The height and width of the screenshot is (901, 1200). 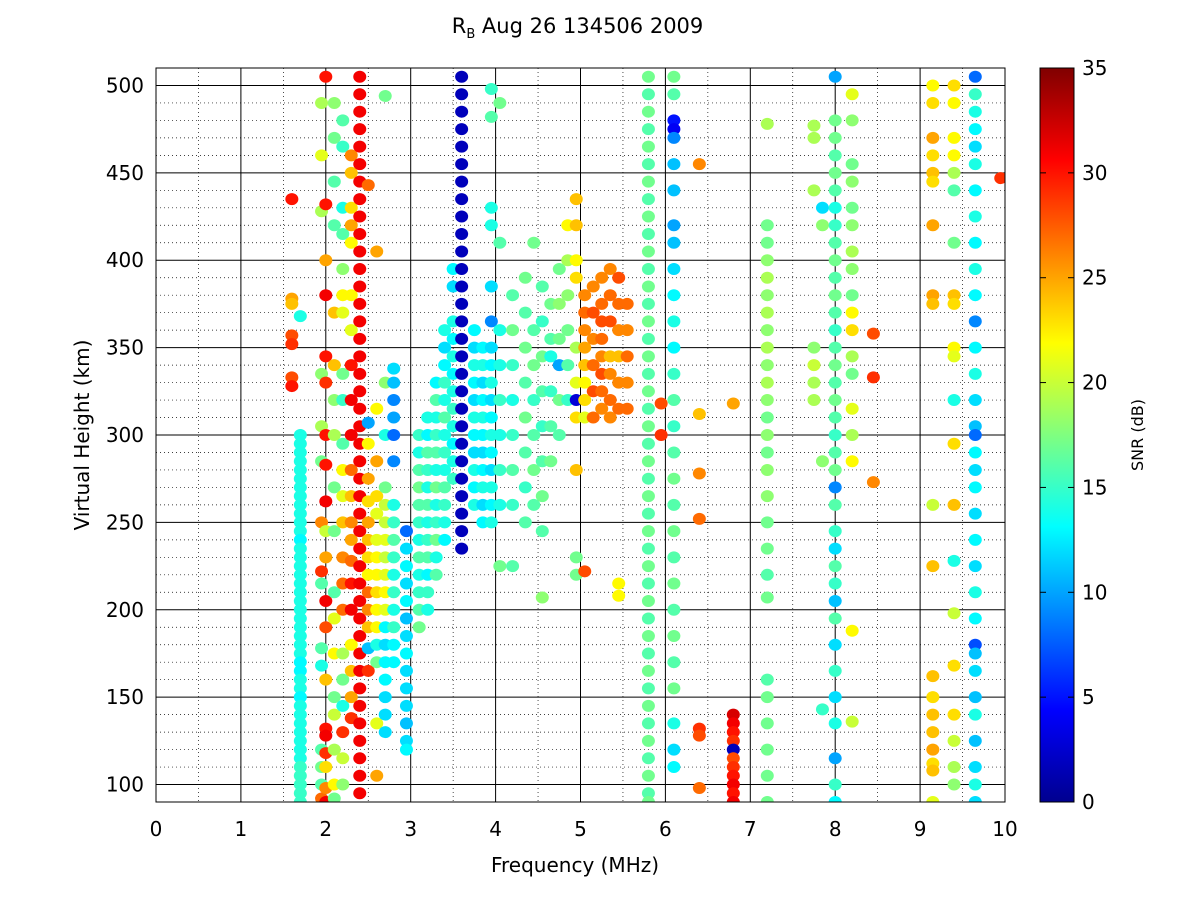 What do you see at coordinates (459, 26) in the screenshot?
I see `title-main: R` at bounding box center [459, 26].